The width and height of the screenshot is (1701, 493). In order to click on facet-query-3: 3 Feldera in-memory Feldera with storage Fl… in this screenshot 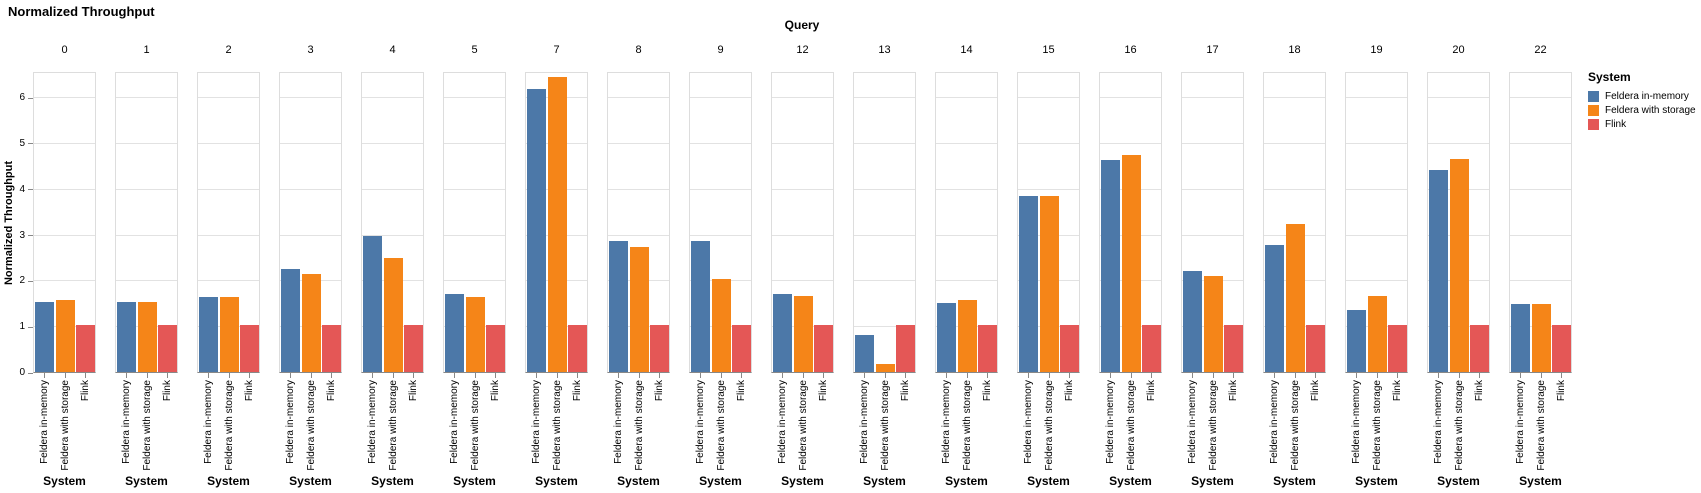, I will do `click(310, 267)`.